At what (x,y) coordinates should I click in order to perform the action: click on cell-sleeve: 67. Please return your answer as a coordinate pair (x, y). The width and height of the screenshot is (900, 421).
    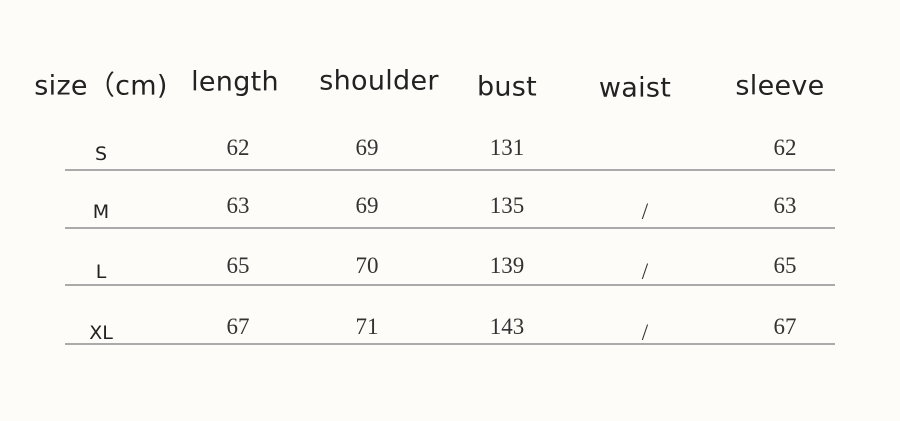
    Looking at the image, I should click on (785, 326).